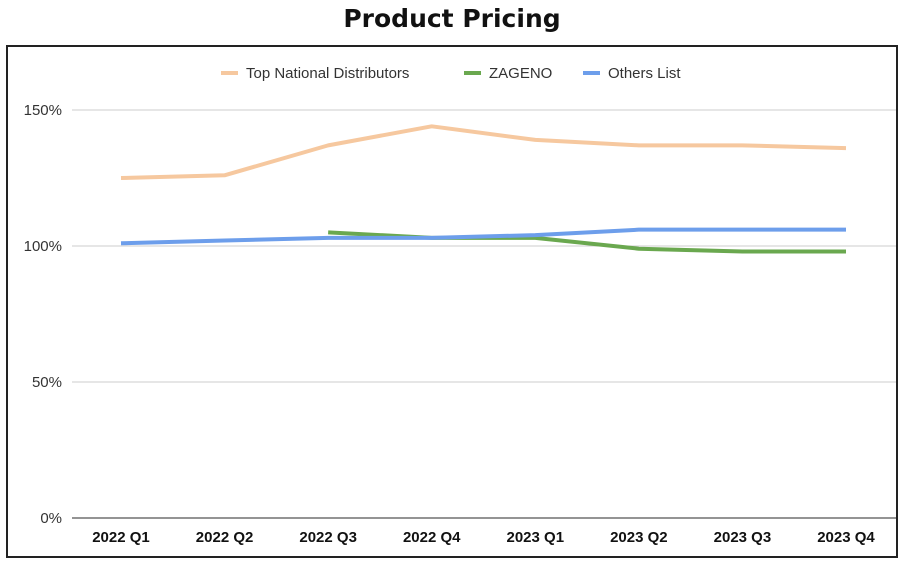 Image resolution: width=904 pixels, height=564 pixels. I want to click on y-axis-ticks: 0% 50% 100% 150%, so click(43, 314).